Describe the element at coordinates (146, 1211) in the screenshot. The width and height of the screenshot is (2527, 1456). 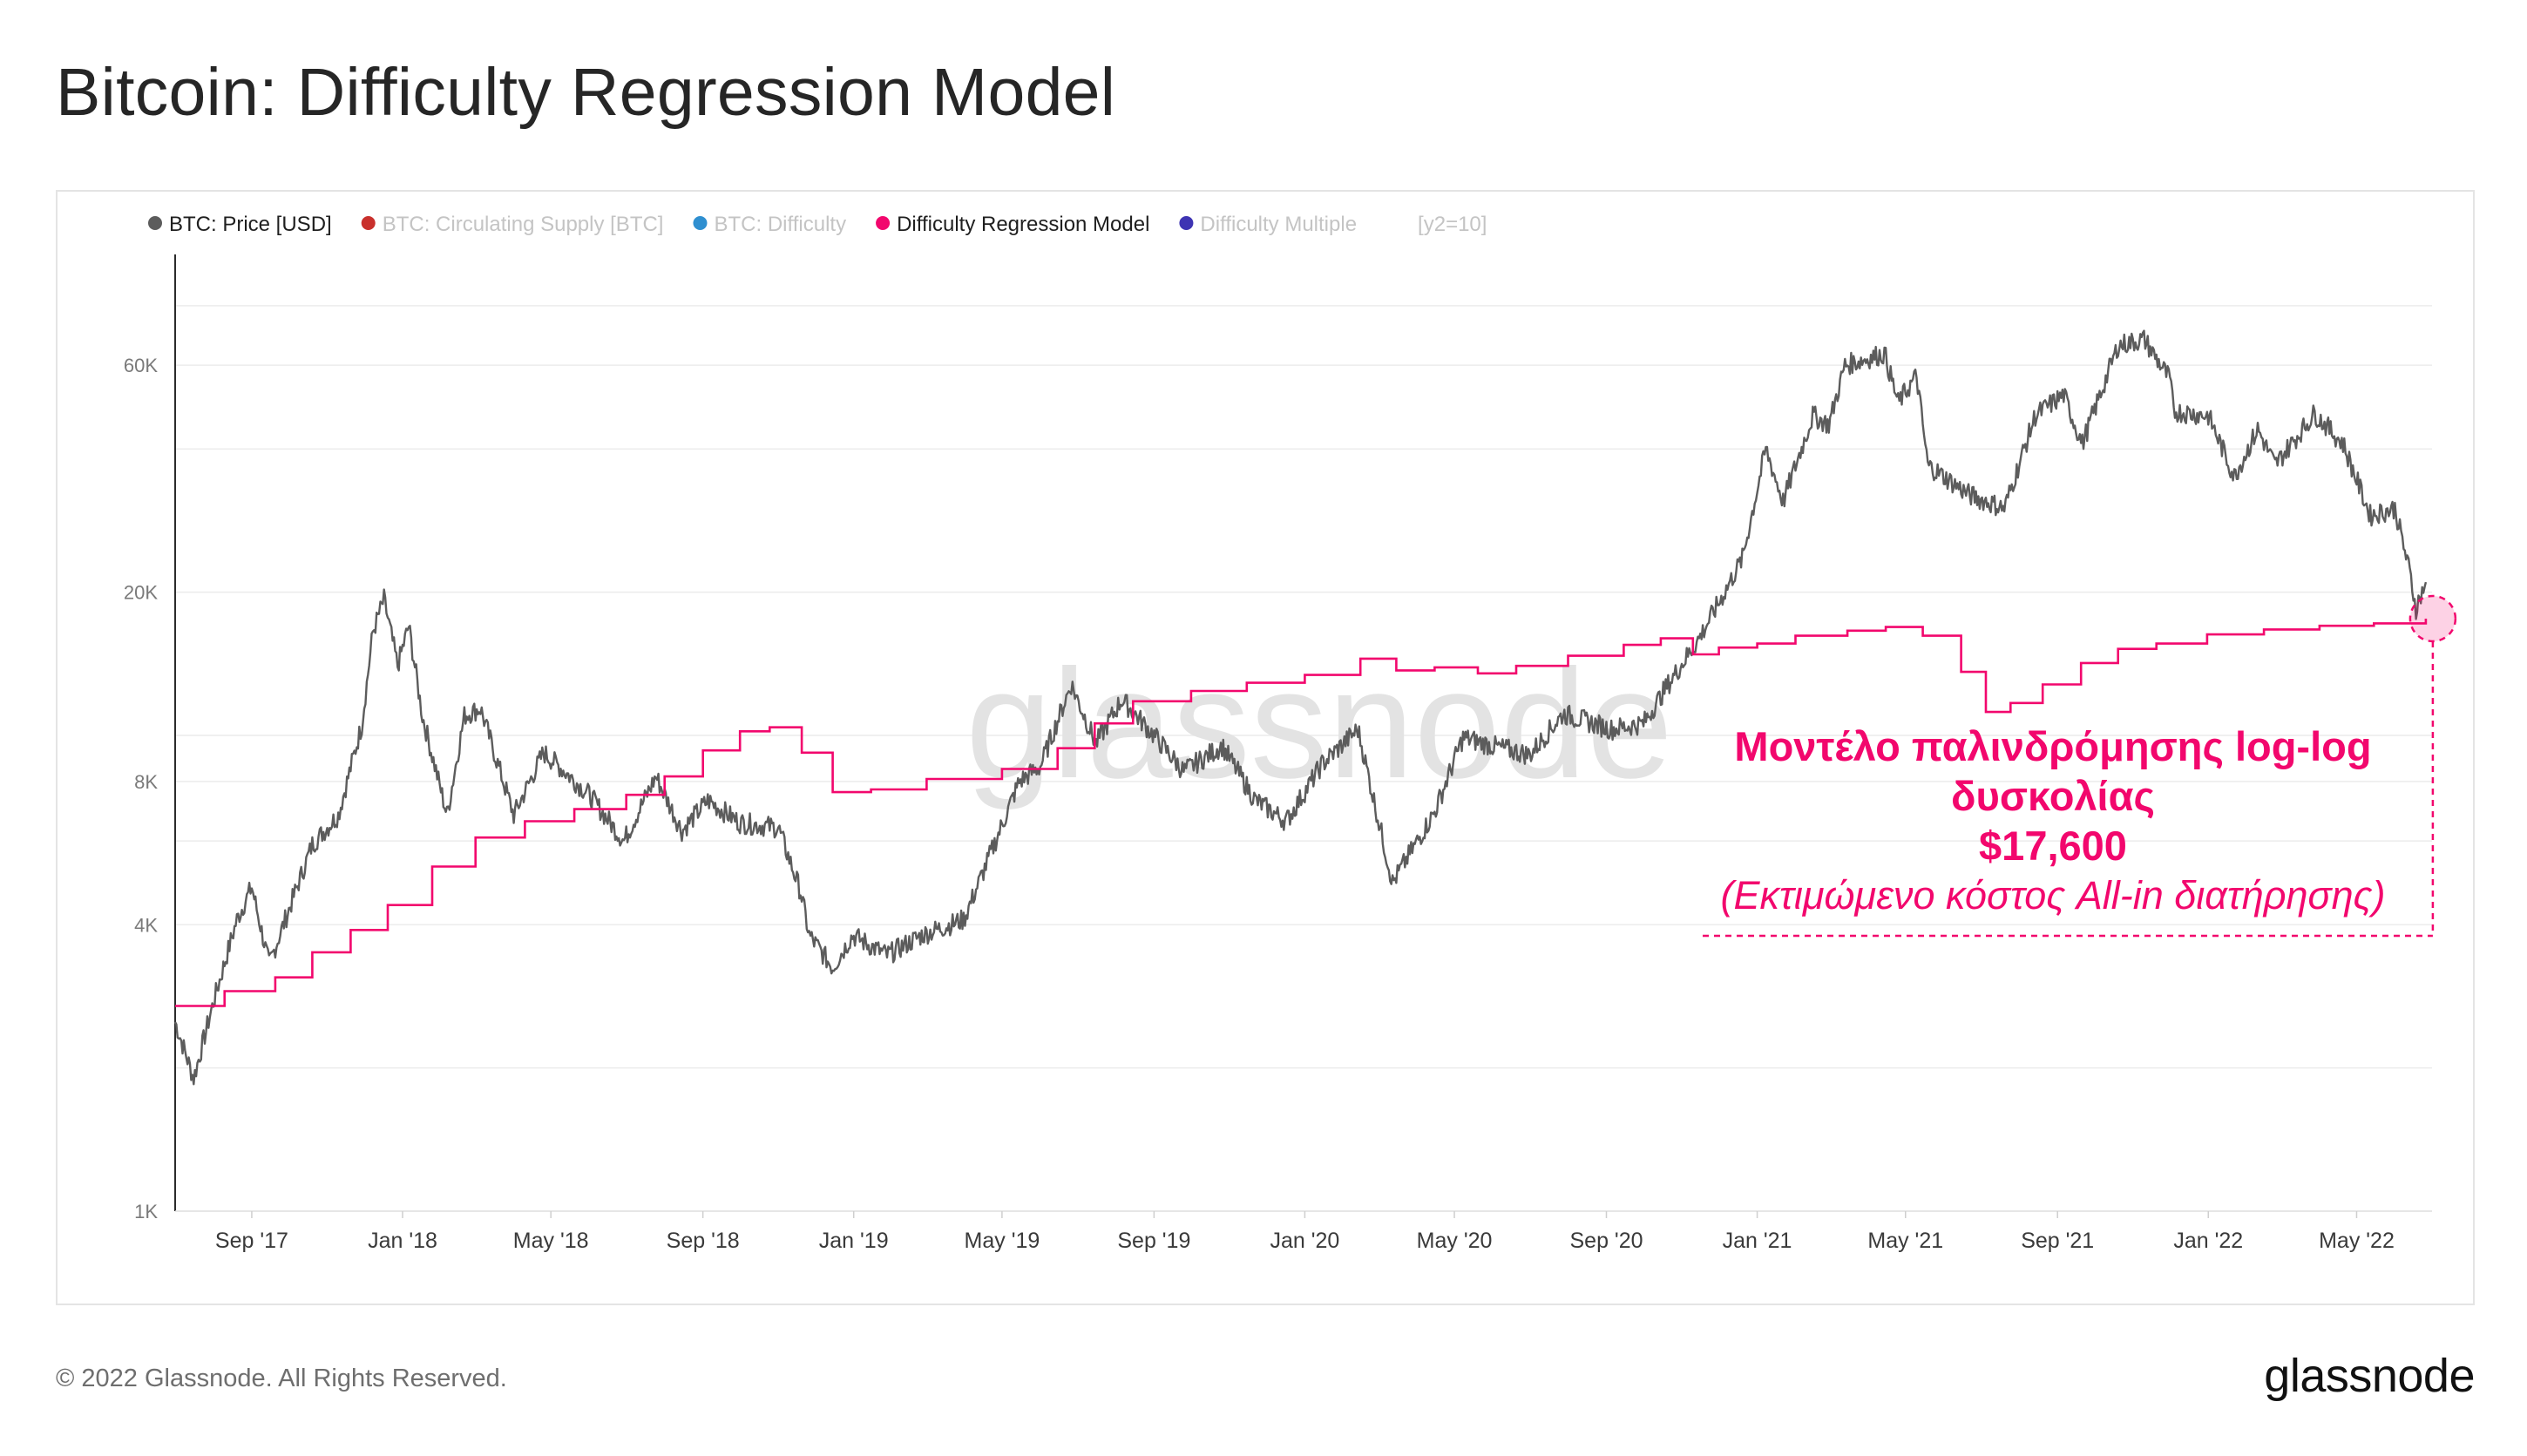
I see `y-tick-label-0: 1K` at that location.